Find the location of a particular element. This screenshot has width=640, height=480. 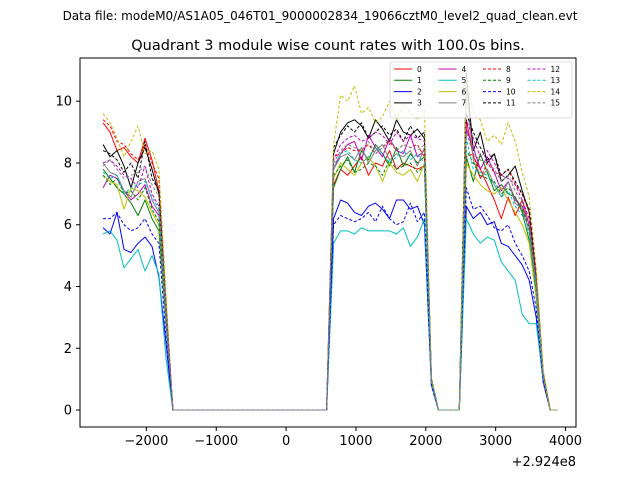

x-offset-label: +2.924e8 is located at coordinates (544, 462).